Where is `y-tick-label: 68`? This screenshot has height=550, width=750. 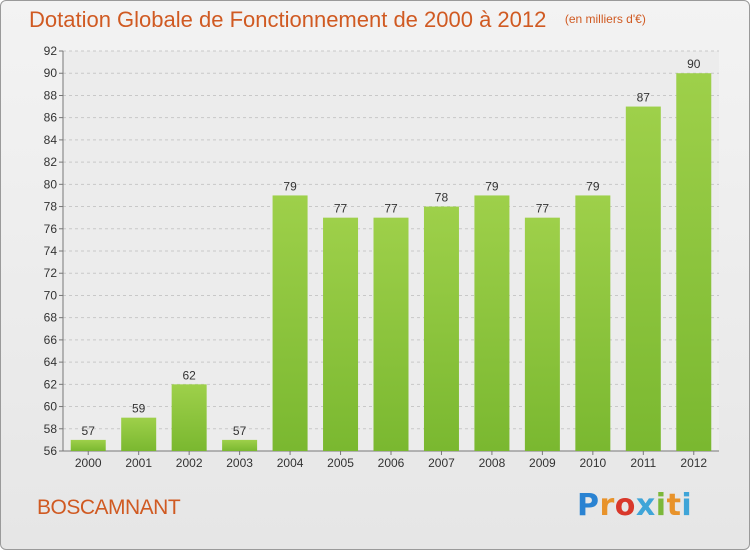
y-tick-label: 68 is located at coordinates (51, 318).